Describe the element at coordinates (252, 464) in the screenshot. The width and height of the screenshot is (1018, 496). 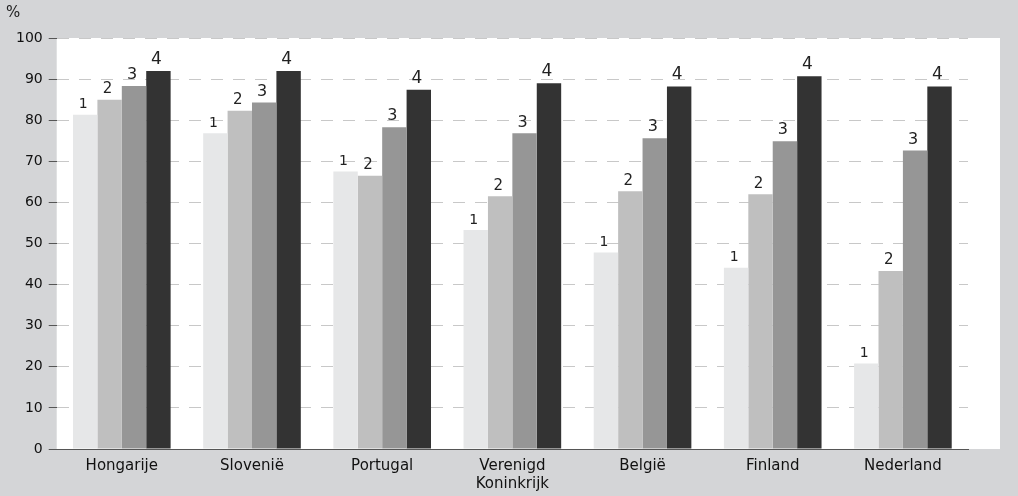
I see `x-tick-label: Slovenië` at that location.